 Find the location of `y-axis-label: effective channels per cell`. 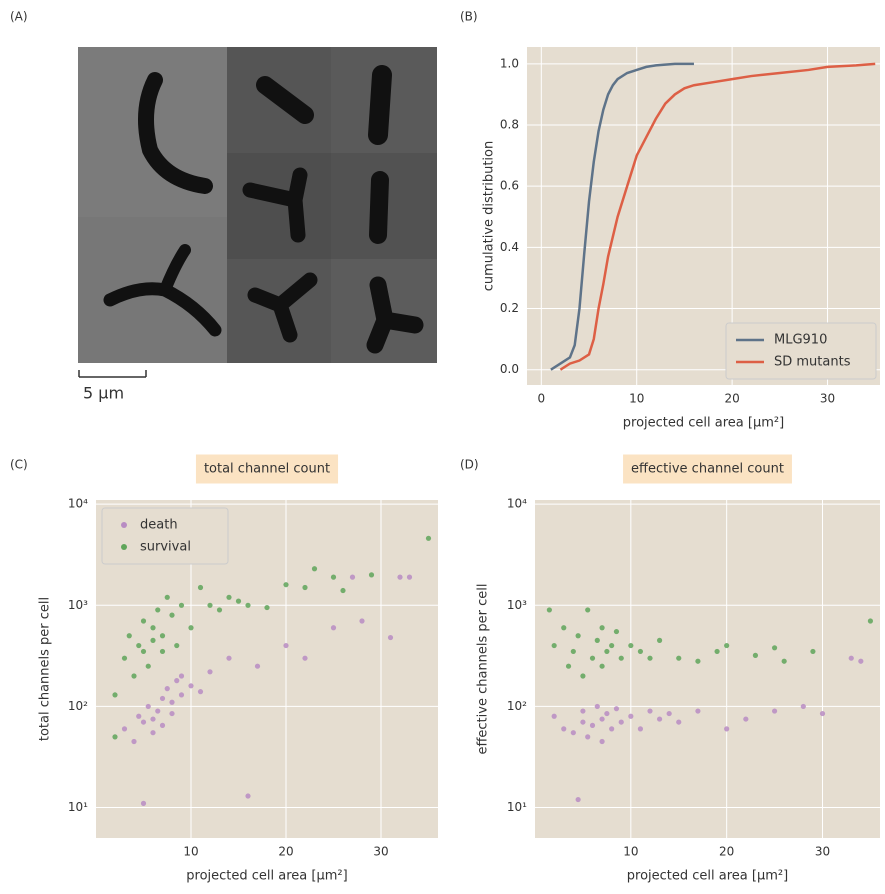

y-axis-label: effective channels per cell is located at coordinates (483, 668).